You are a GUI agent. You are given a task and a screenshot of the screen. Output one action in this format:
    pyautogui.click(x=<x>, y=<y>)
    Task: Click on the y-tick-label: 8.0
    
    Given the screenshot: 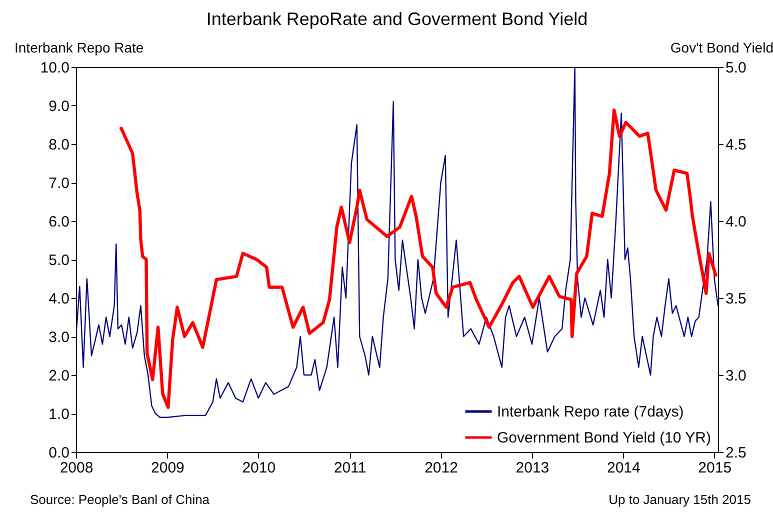 What is the action you would take?
    pyautogui.click(x=59, y=145)
    